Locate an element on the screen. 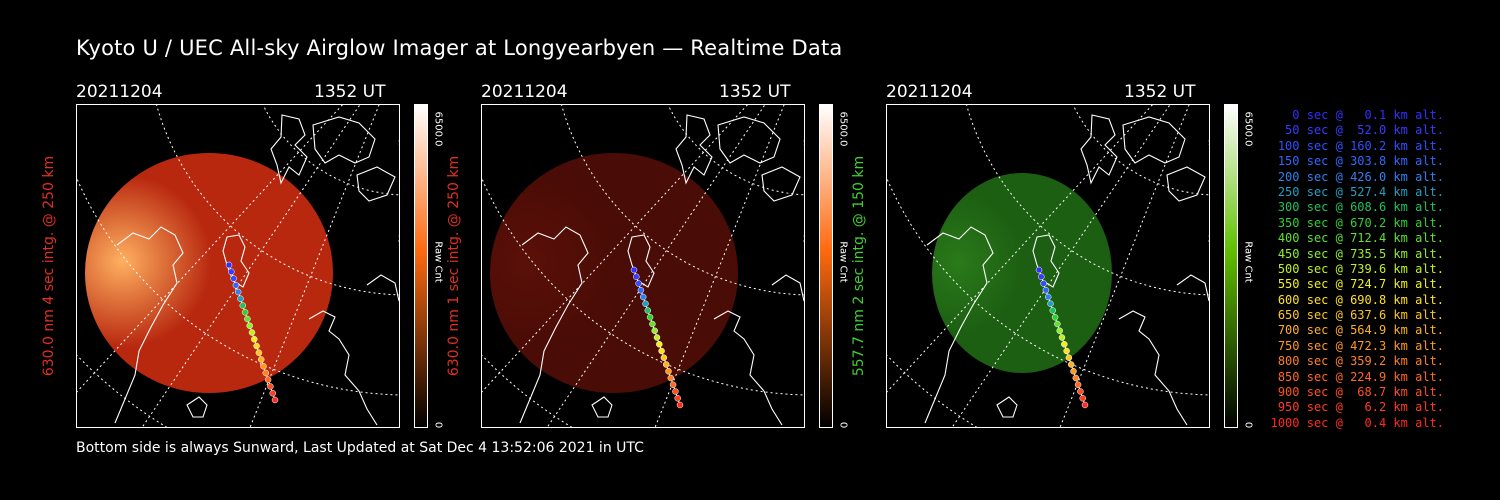  legend-row: 950 sec @ 6.2 km alt. is located at coordinates (1360, 407).